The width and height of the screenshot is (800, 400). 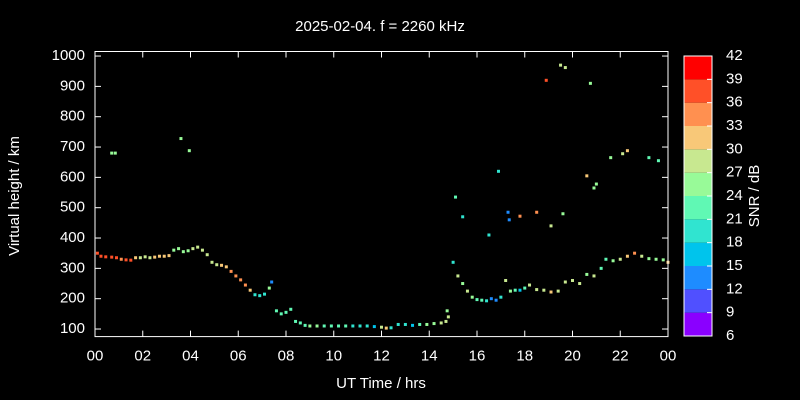 I want to click on y-tick-label: 100, so click(x=72, y=328).